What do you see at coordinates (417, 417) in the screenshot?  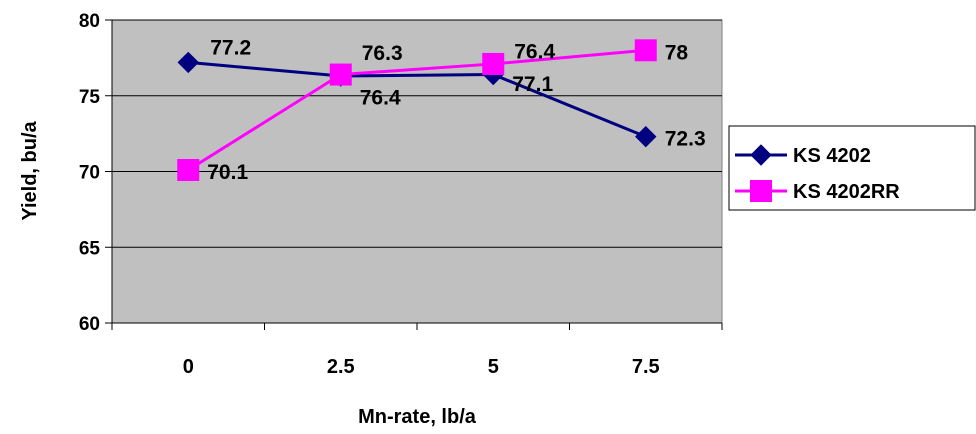 I see `x-axis-label: Mn-rate, lb/a` at bounding box center [417, 417].